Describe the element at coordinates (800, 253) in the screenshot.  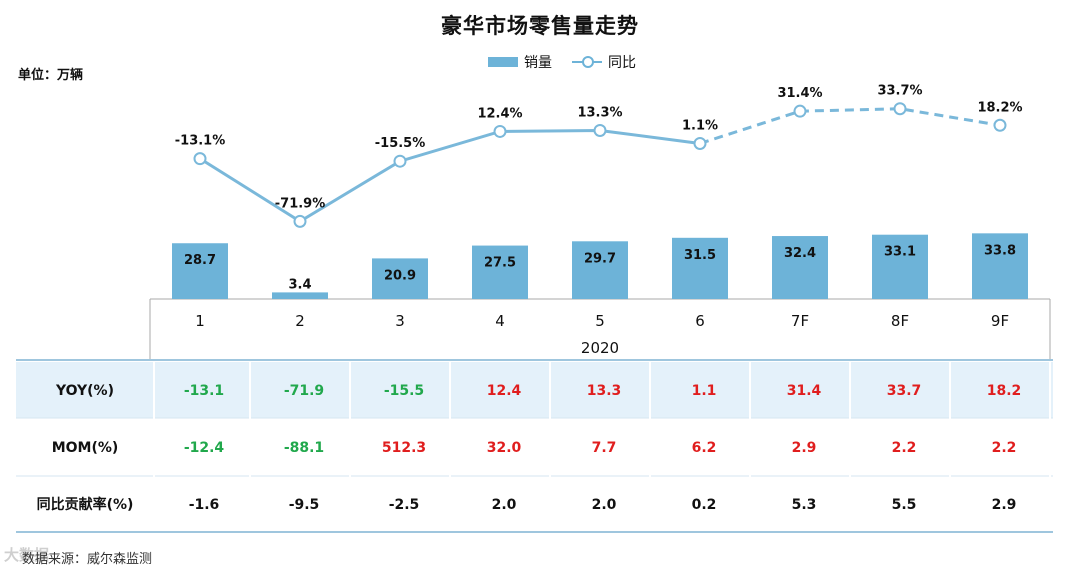
I see `bar-label-7F: 32.4` at that location.